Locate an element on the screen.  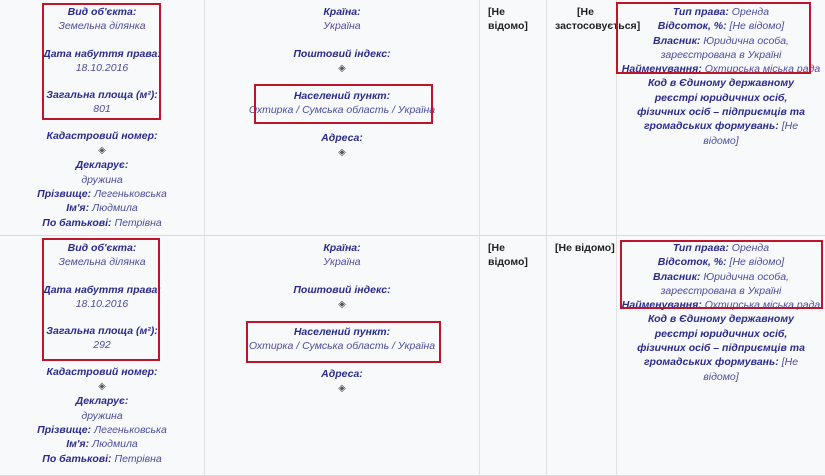
col4-cell: [Не відомо] is located at coordinates (582, 355).